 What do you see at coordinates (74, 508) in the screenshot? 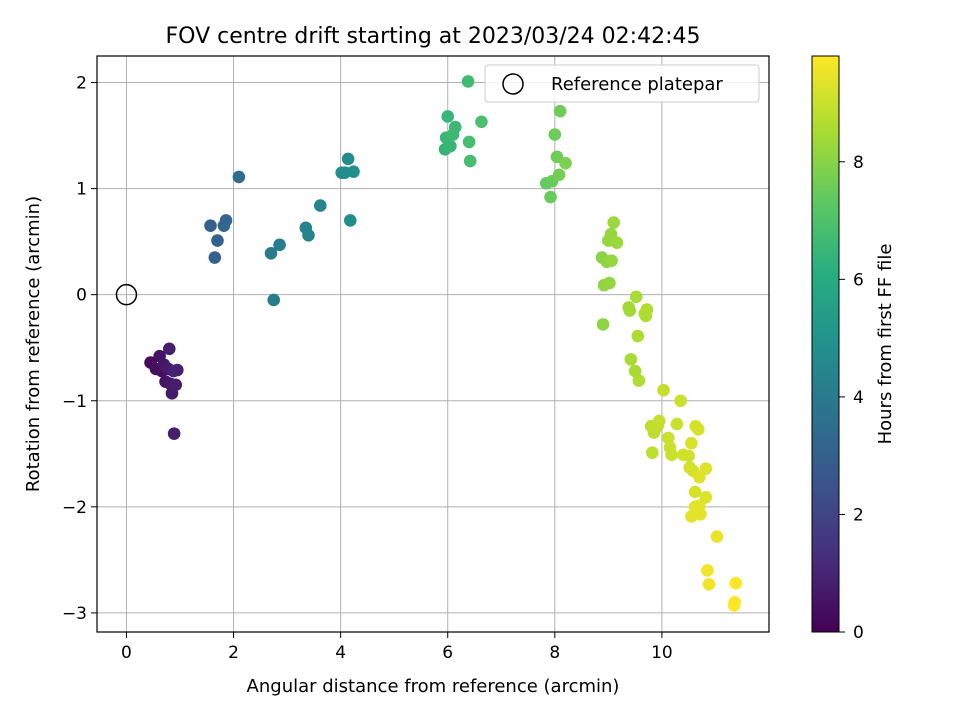
I see `y-tick-label: −2` at bounding box center [74, 508].